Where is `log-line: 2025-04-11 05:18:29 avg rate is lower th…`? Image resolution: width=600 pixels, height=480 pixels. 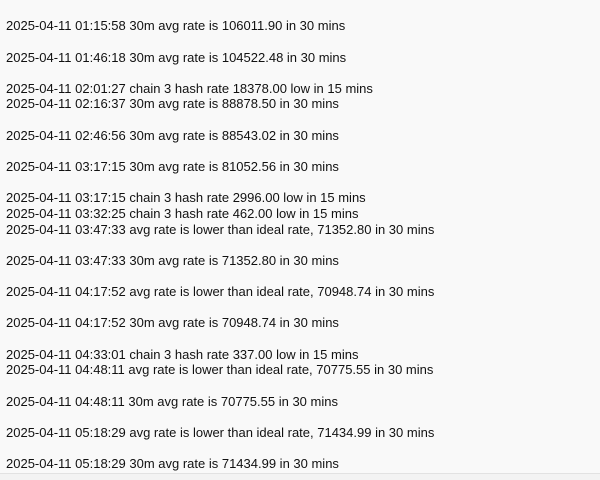 log-line: 2025-04-11 05:18:29 avg rate is lower th… is located at coordinates (220, 432).